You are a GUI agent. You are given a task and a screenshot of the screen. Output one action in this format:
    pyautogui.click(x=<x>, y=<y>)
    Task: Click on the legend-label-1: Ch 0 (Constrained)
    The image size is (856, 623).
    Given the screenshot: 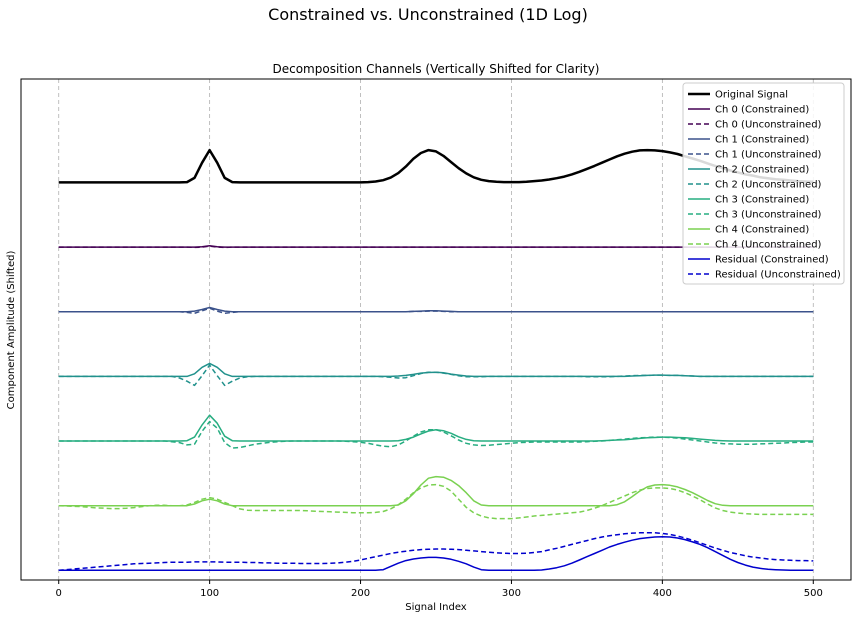 What is the action you would take?
    pyautogui.click(x=762, y=110)
    